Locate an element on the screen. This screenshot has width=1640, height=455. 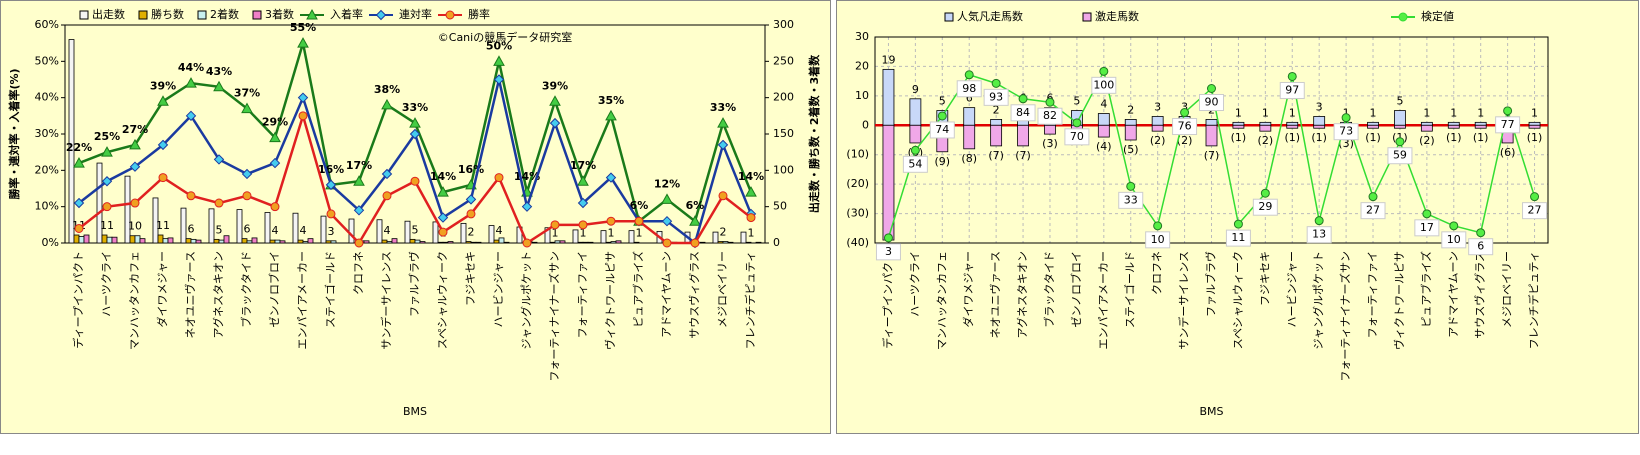
x-tick-label: ステイゴールド is located at coordinates (1130, 289).